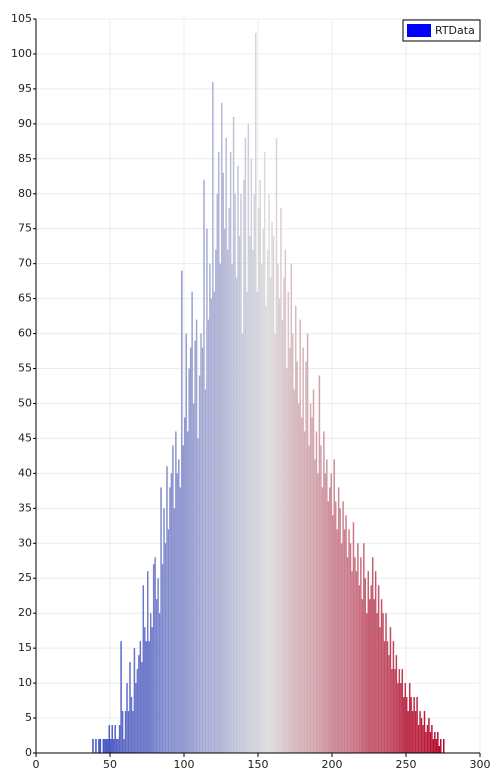 This screenshot has width=500, height=780. Describe the element at coordinates (25, 158) in the screenshot. I see `y-tick-label: 85` at that location.